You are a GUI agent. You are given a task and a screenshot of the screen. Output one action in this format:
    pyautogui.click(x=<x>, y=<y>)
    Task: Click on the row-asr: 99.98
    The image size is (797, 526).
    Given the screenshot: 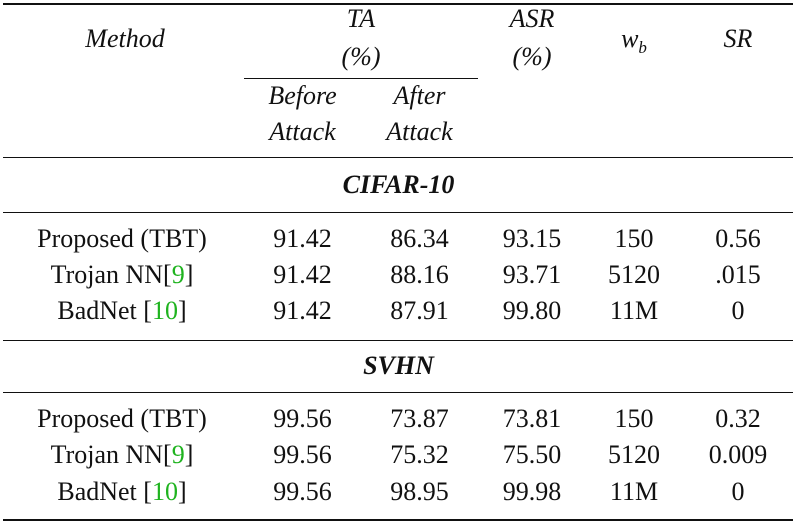 What is the action you would take?
    pyautogui.click(x=532, y=491)
    